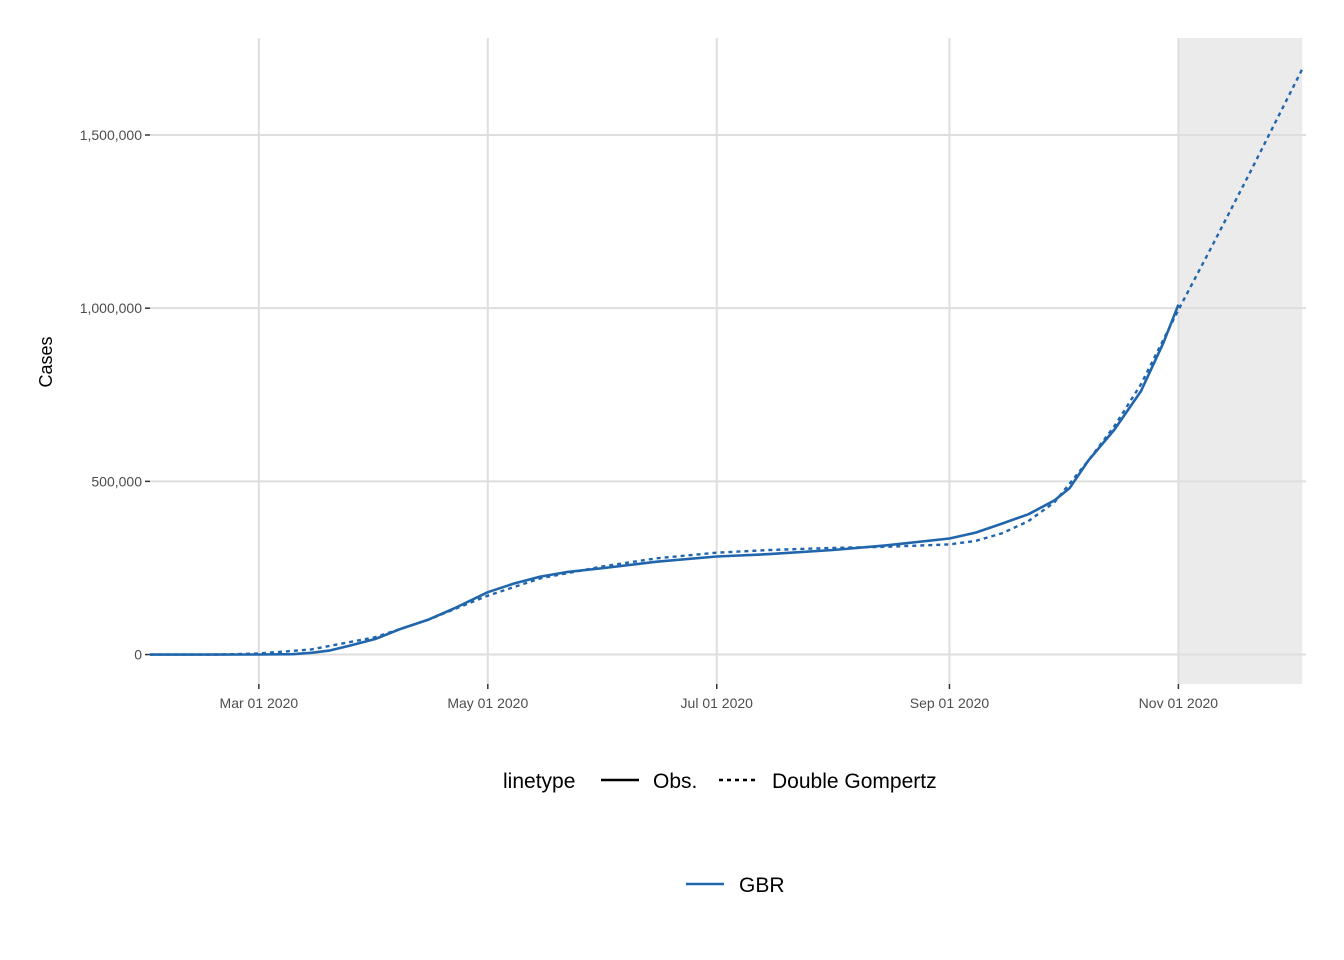 Image resolution: width=1344 pixels, height=960 pixels. I want to click on y-axis-title: Cases, so click(46, 361).